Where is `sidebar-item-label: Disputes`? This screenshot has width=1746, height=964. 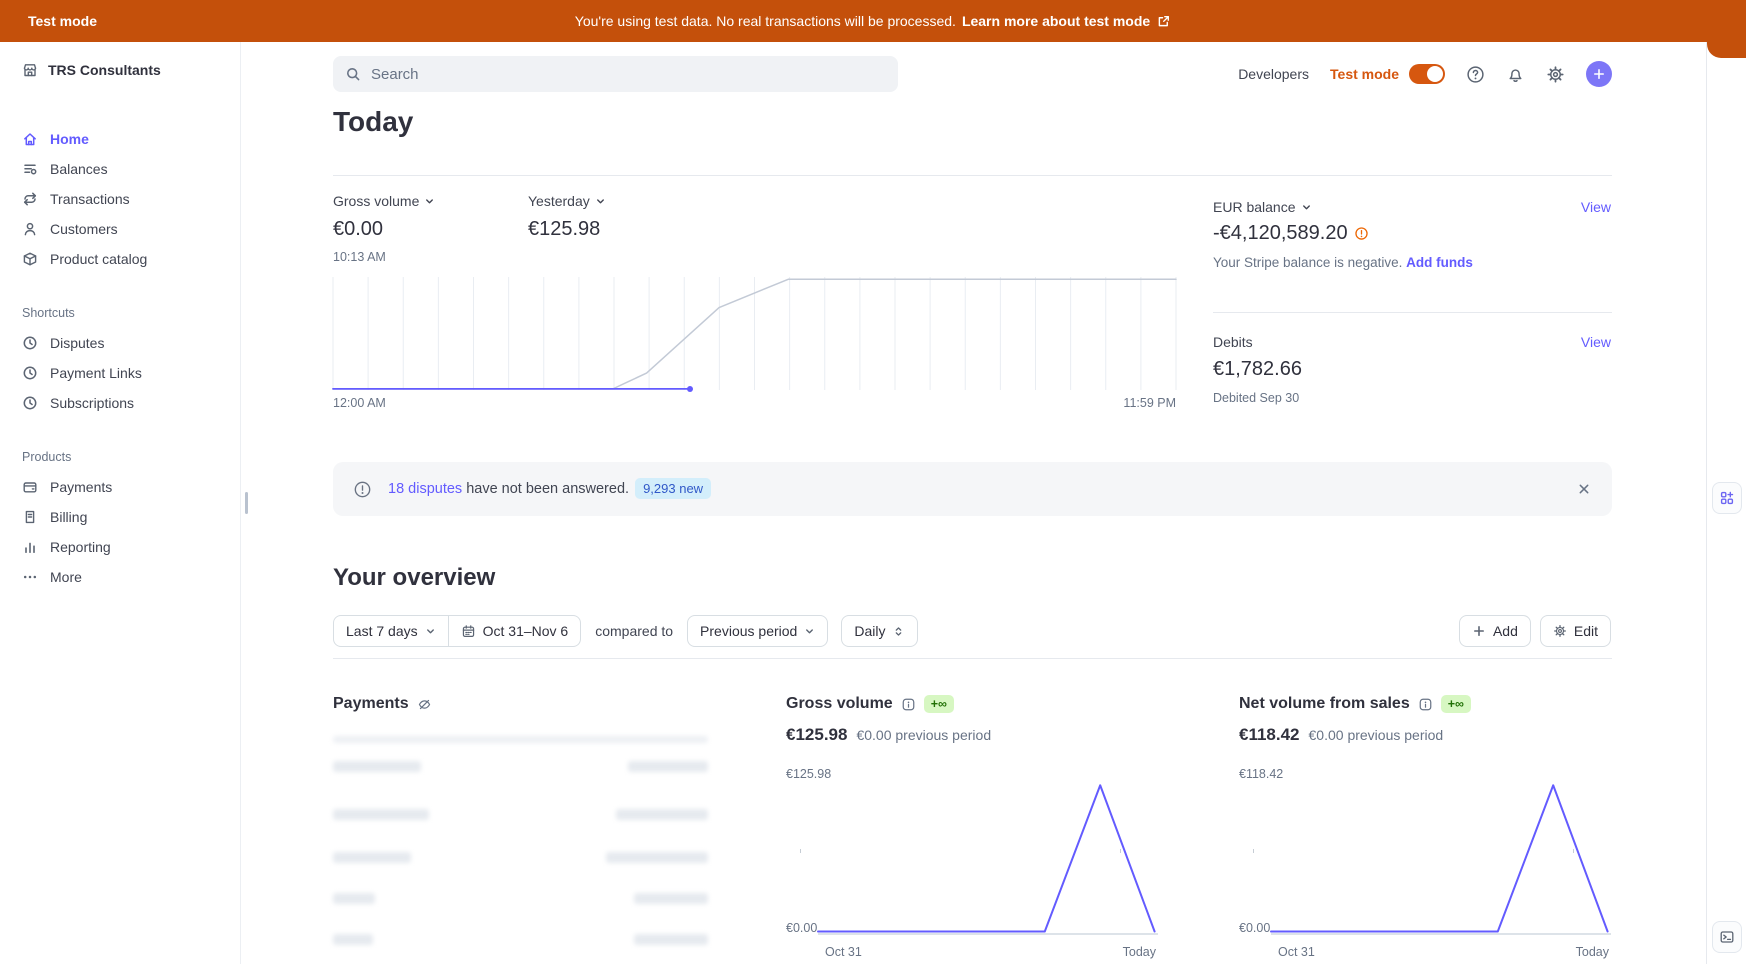 sidebar-item-label: Disputes is located at coordinates (77, 343).